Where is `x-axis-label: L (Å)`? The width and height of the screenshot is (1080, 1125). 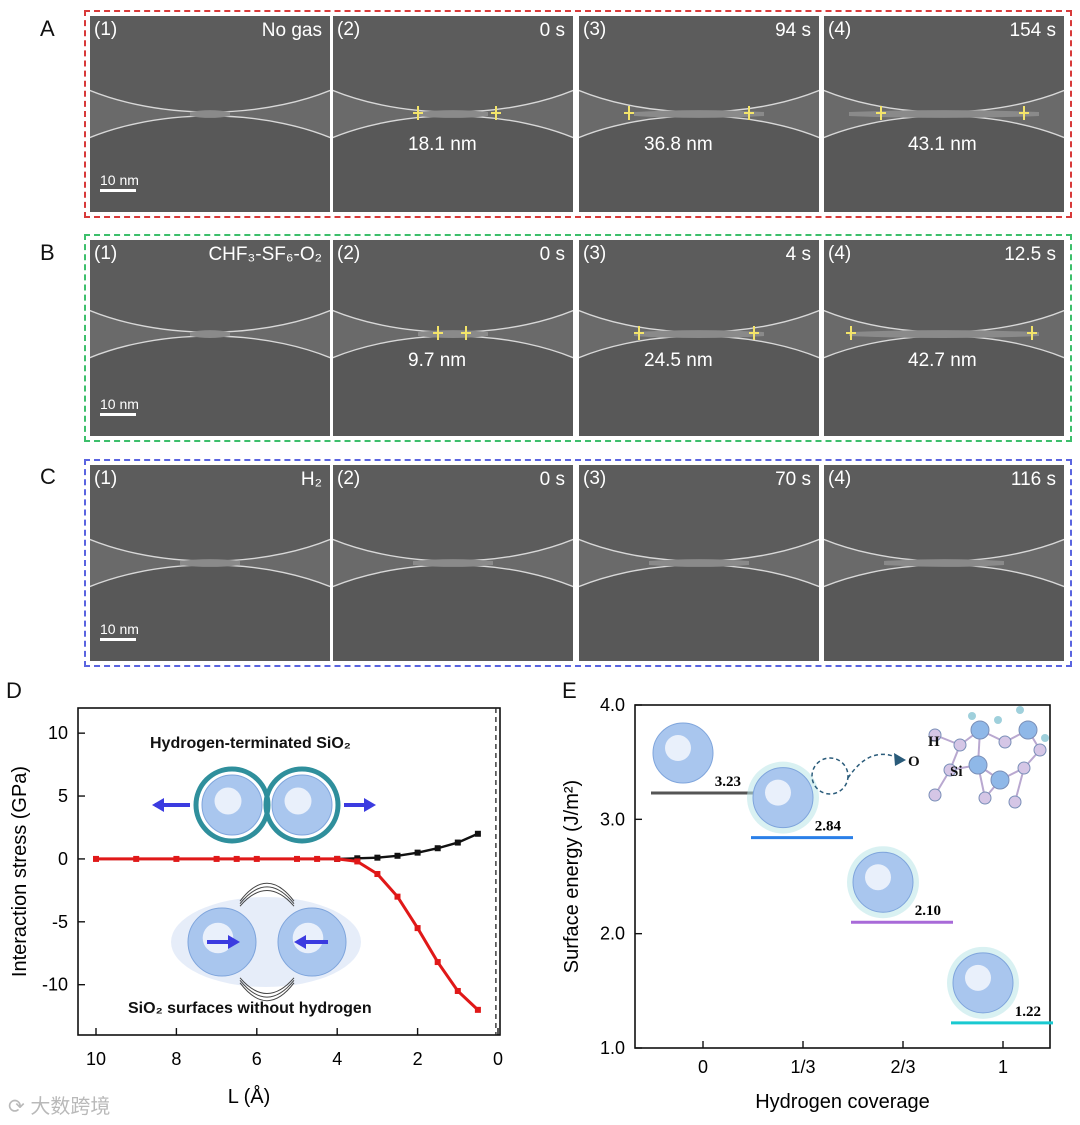 x-axis-label: L (Å) is located at coordinates (249, 1096).